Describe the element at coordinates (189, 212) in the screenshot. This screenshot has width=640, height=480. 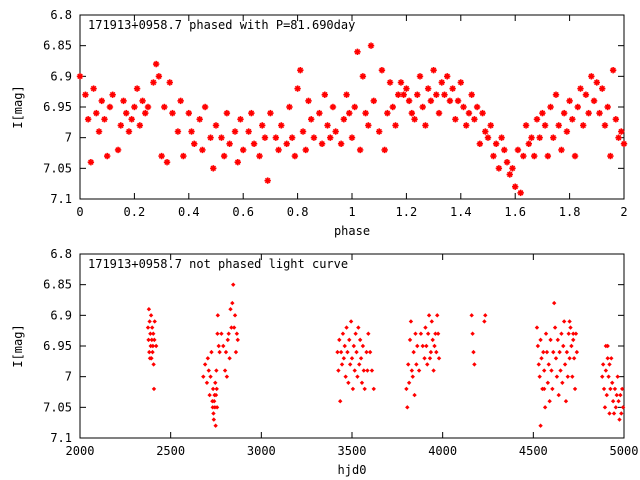
I see `x-tick-label: 0.4` at that location.